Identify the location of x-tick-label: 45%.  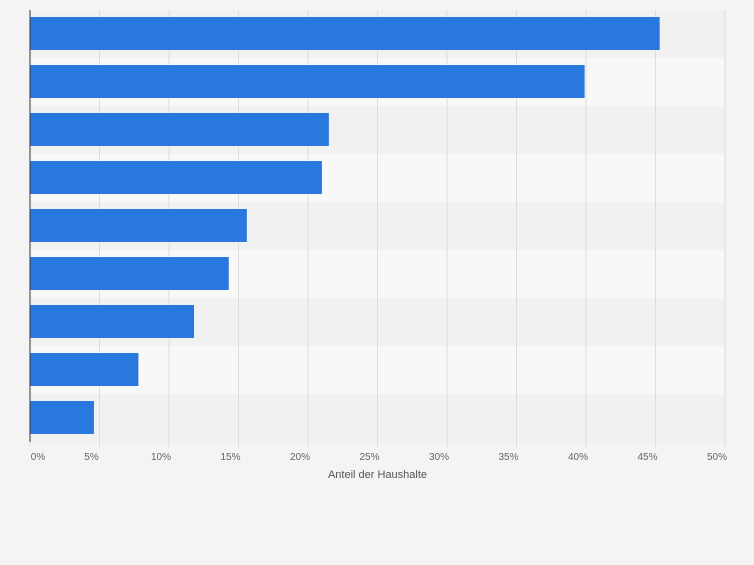
(647, 457).